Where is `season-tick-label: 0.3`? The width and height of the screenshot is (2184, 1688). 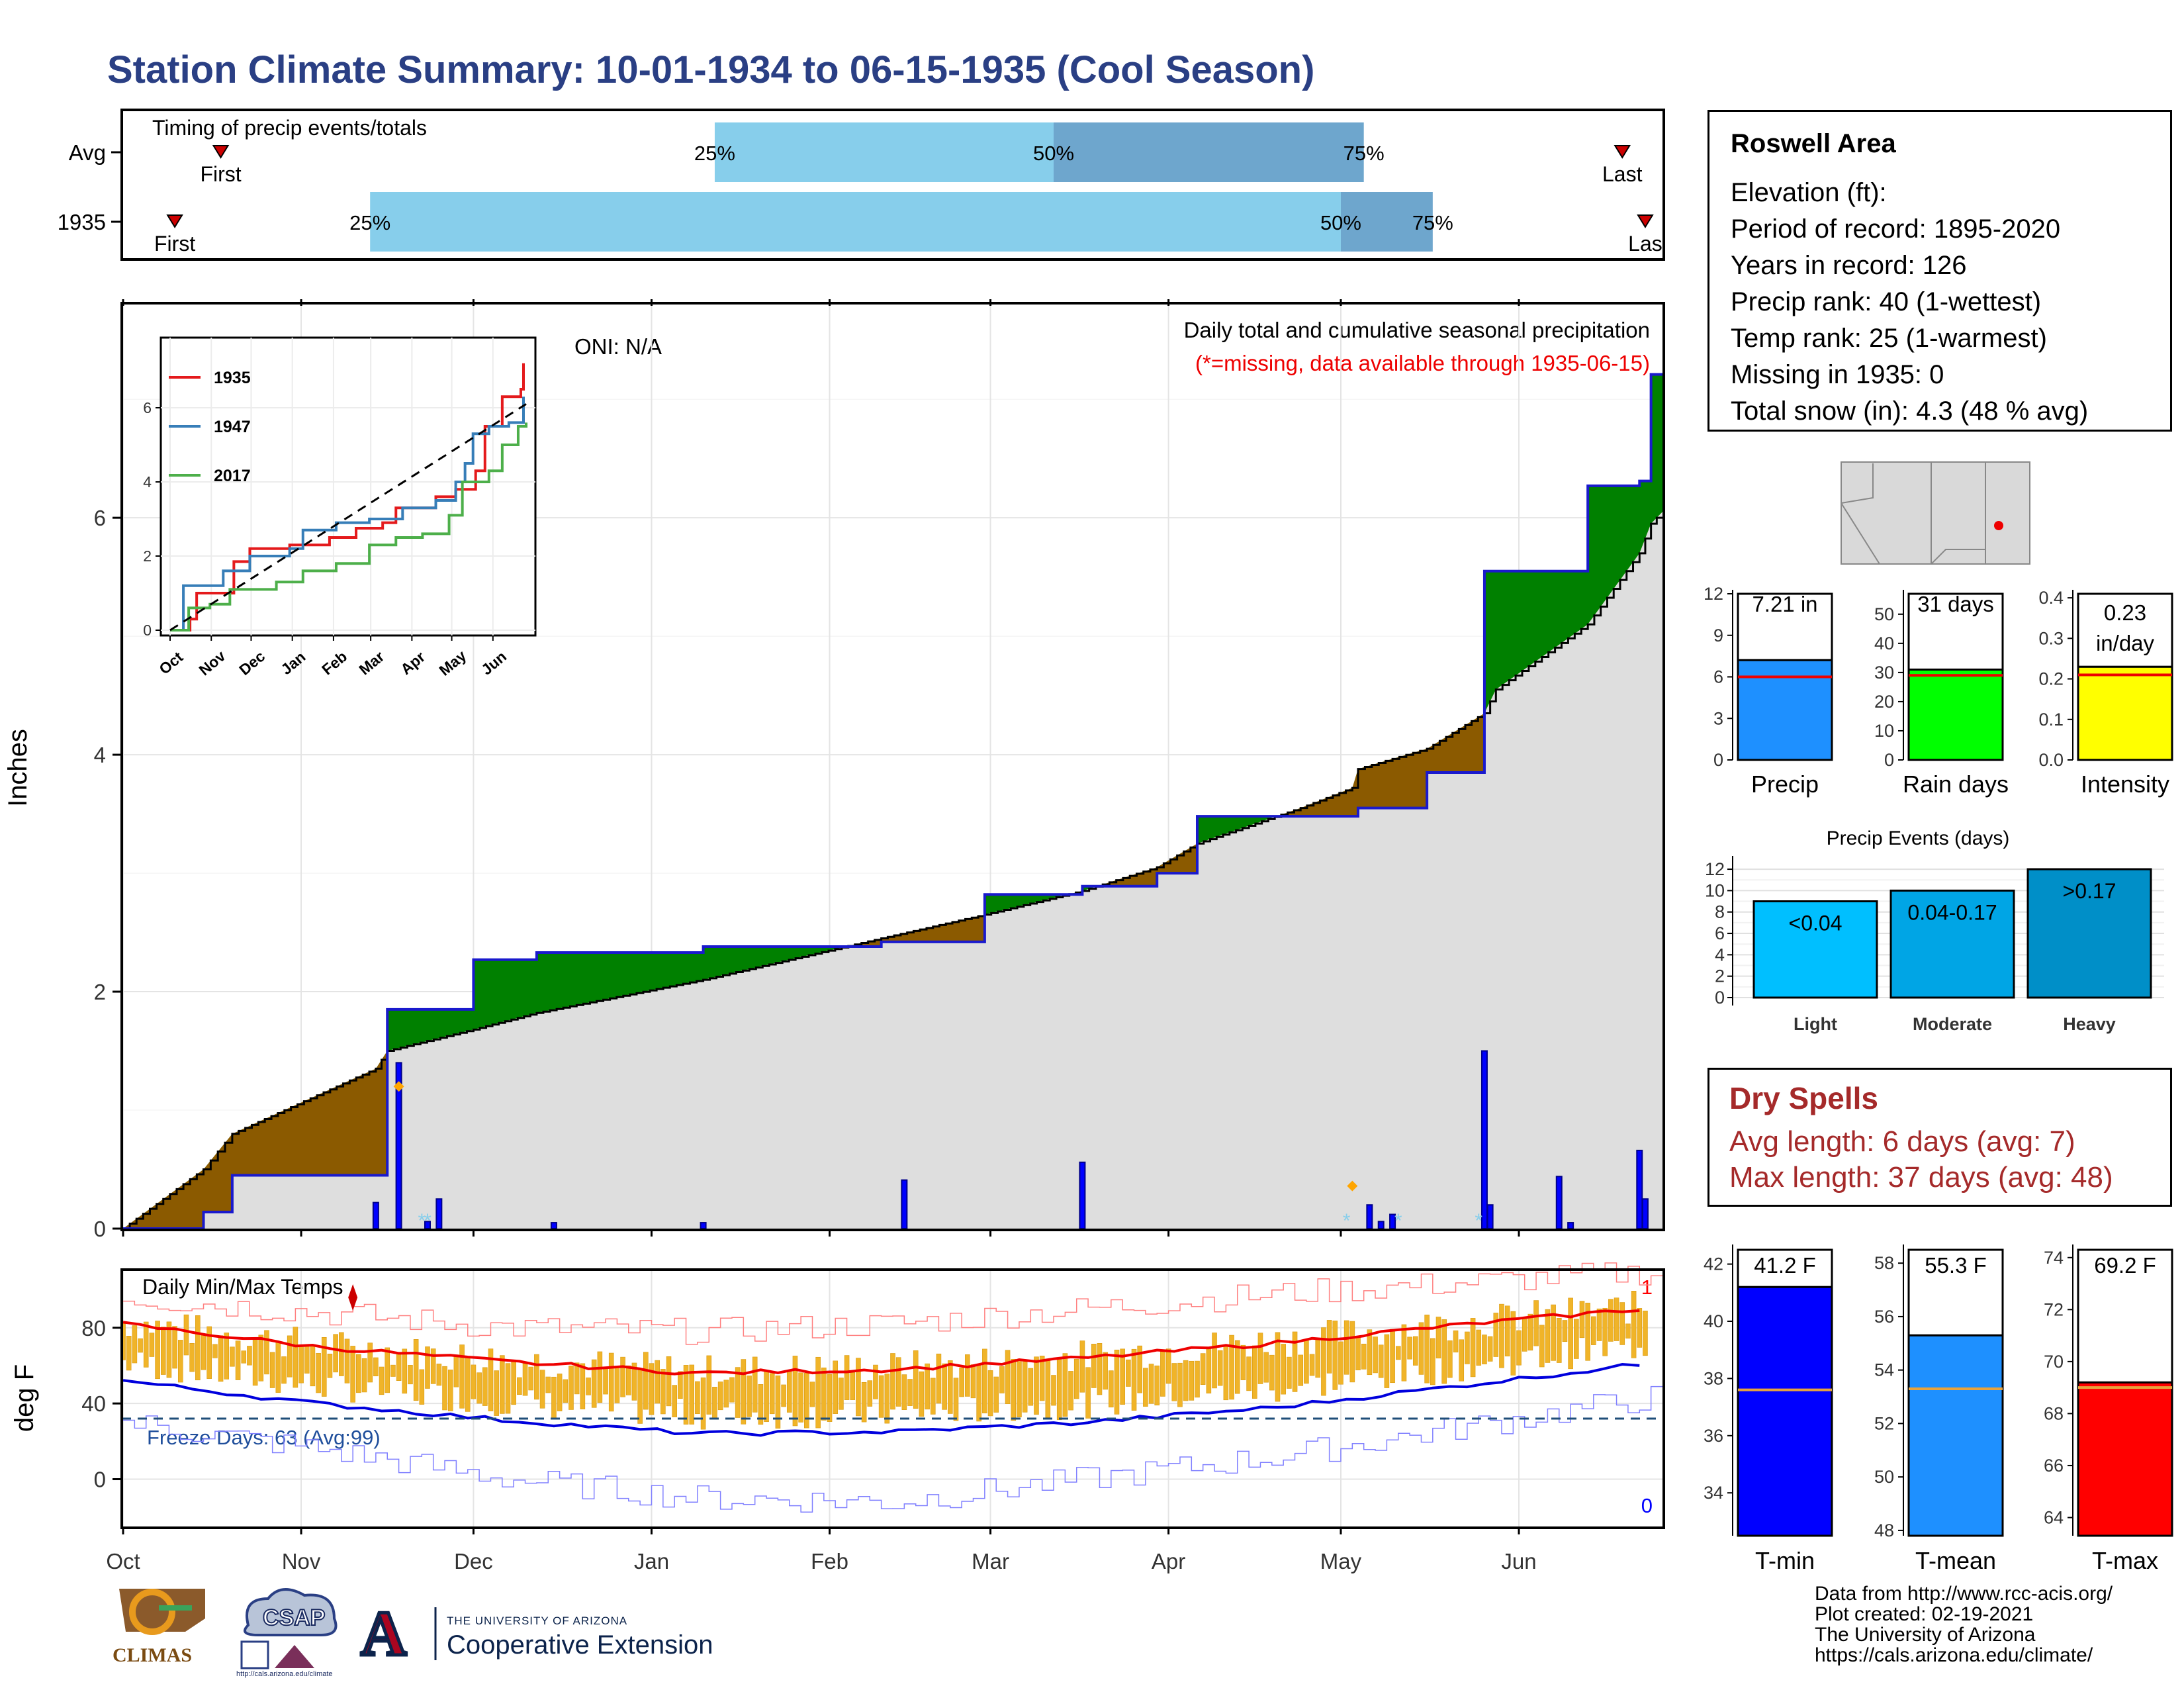 season-tick-label: 0.3 is located at coordinates (2051, 638).